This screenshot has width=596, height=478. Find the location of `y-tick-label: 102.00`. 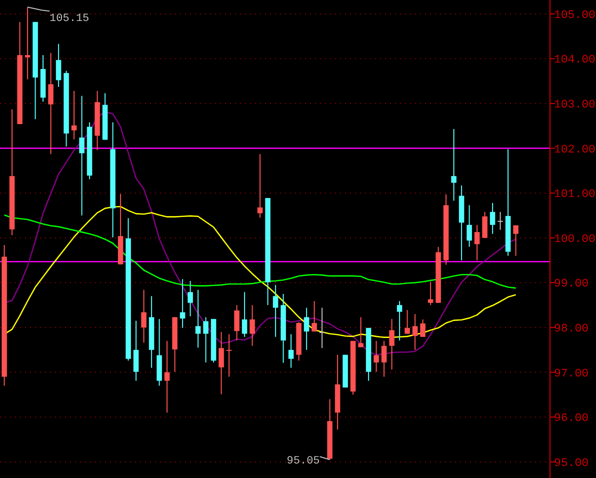

y-tick-label: 102.00 is located at coordinates (575, 149).